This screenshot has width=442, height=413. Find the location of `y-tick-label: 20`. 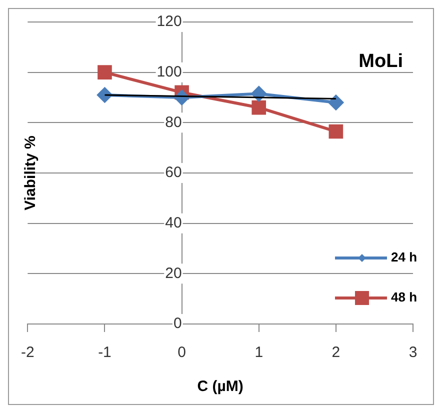

y-tick-label: 20 is located at coordinates (173, 273).